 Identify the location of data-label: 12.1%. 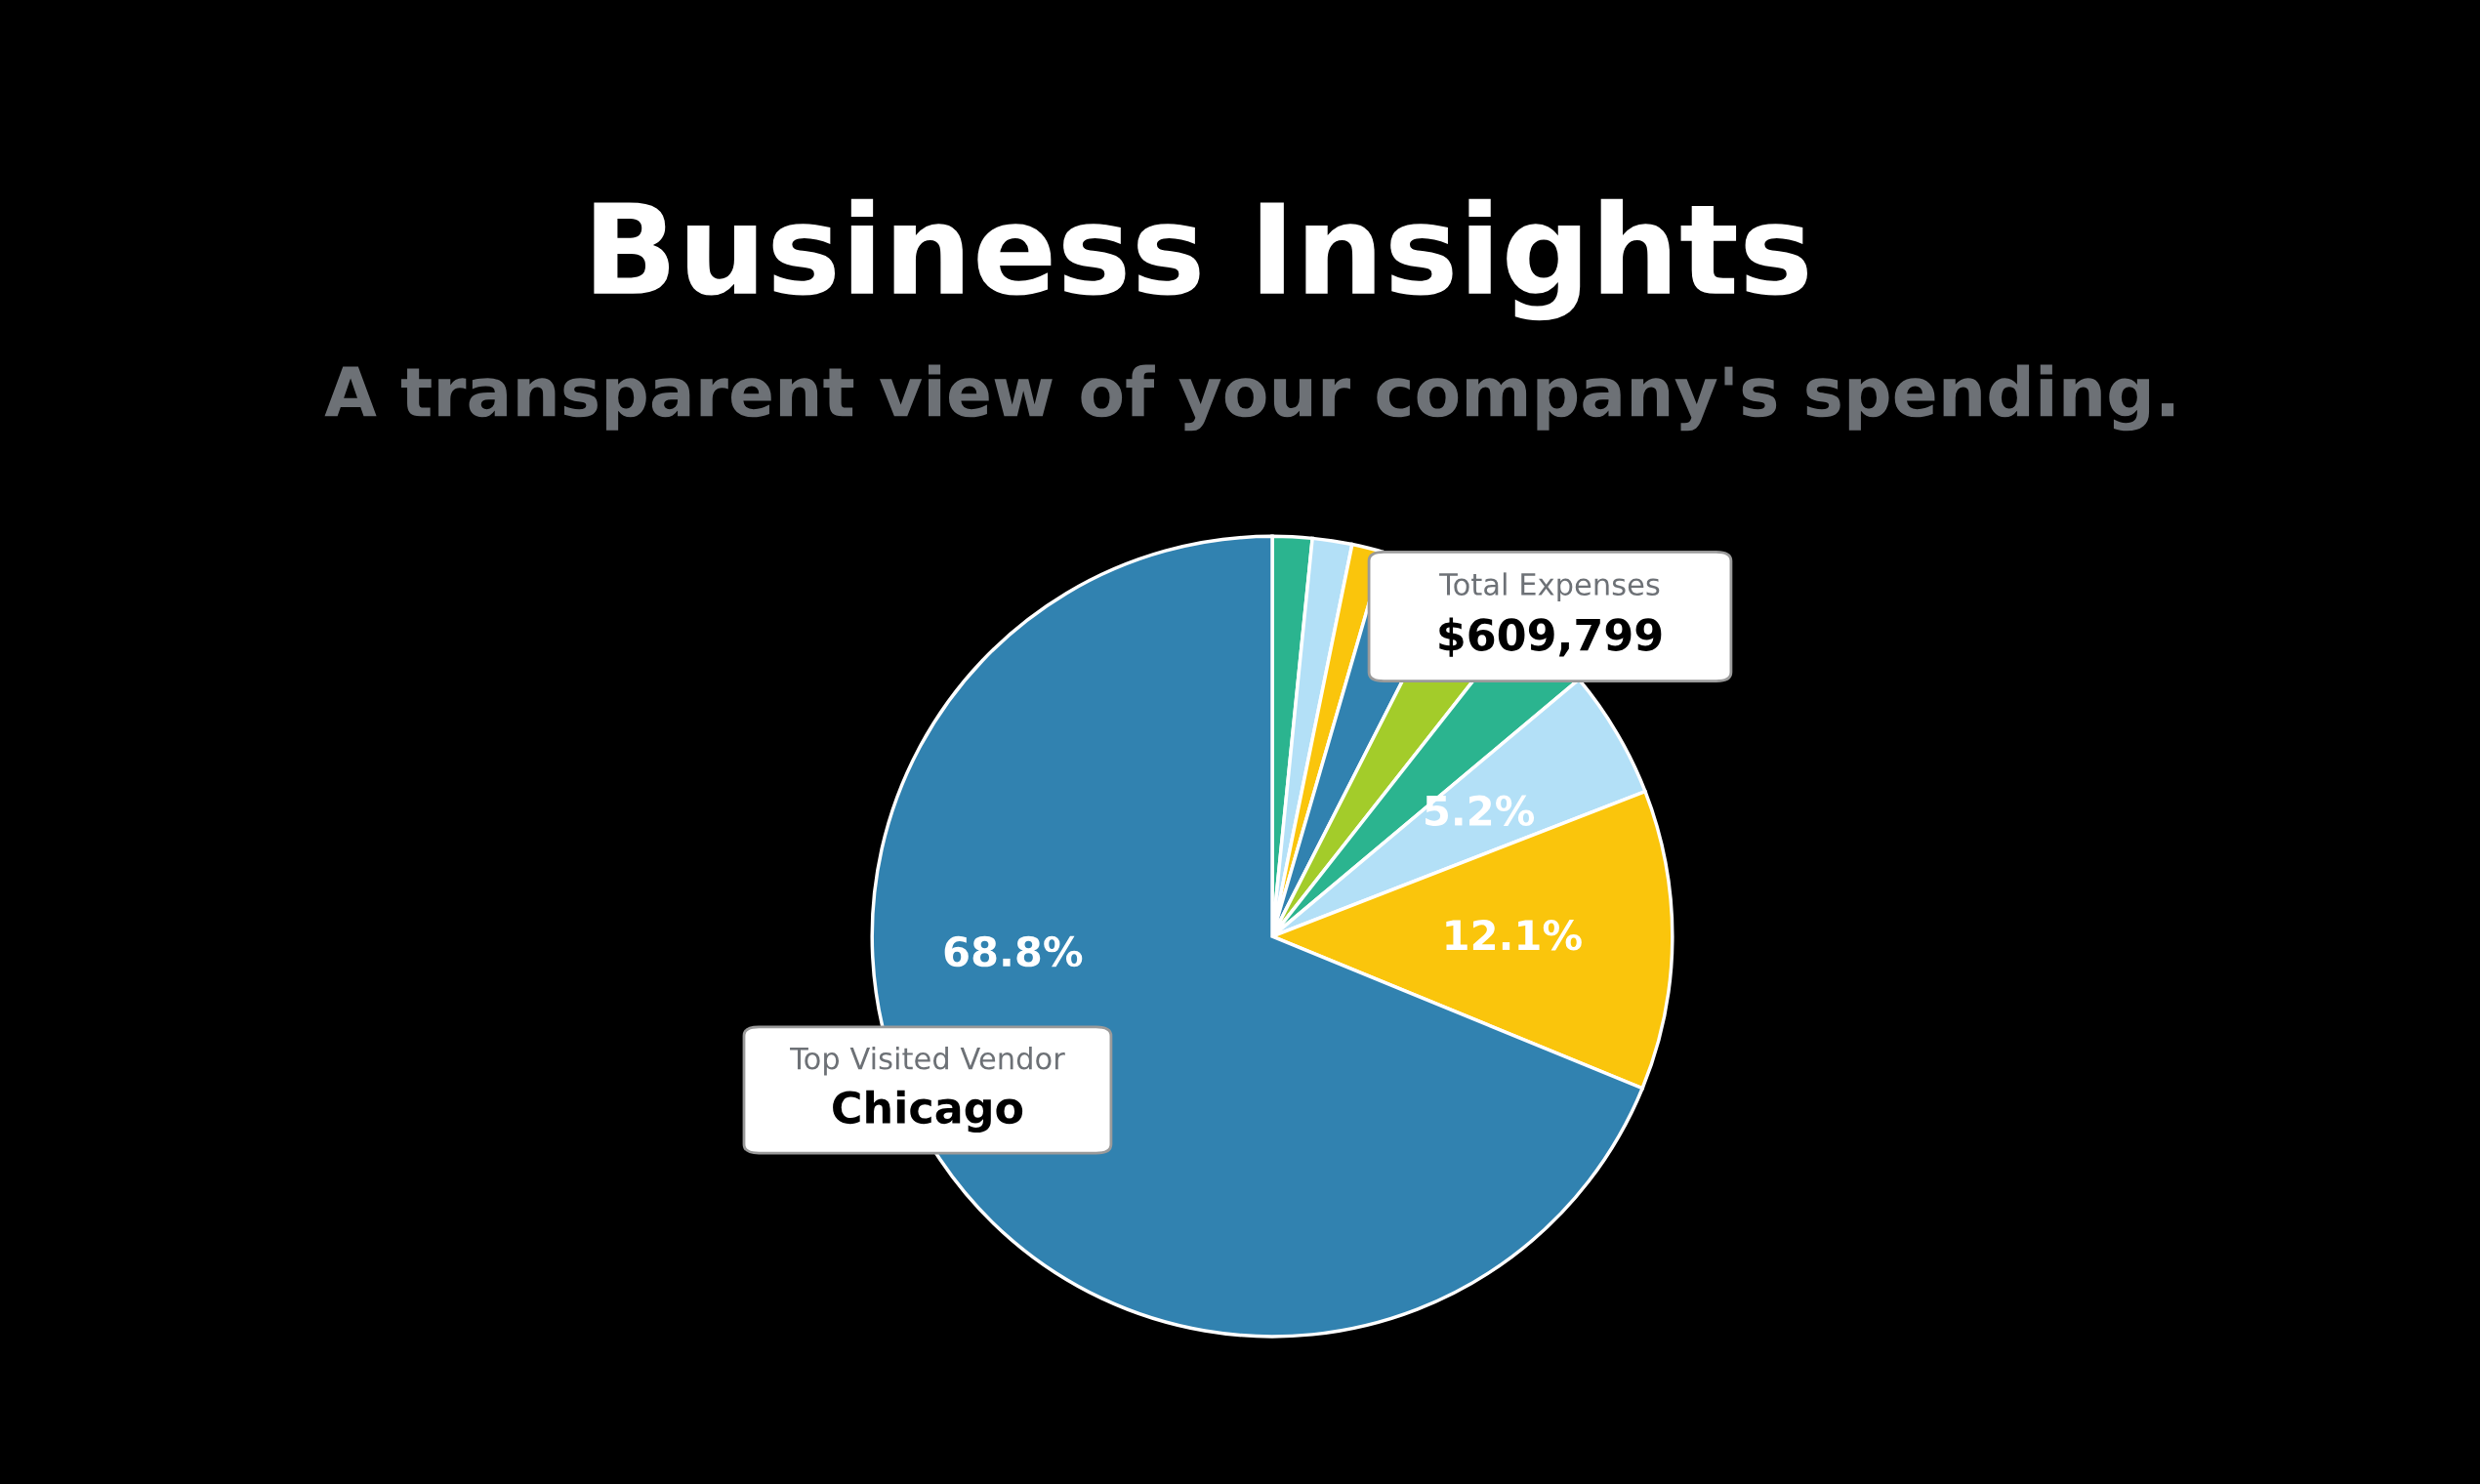
(1514, 936).